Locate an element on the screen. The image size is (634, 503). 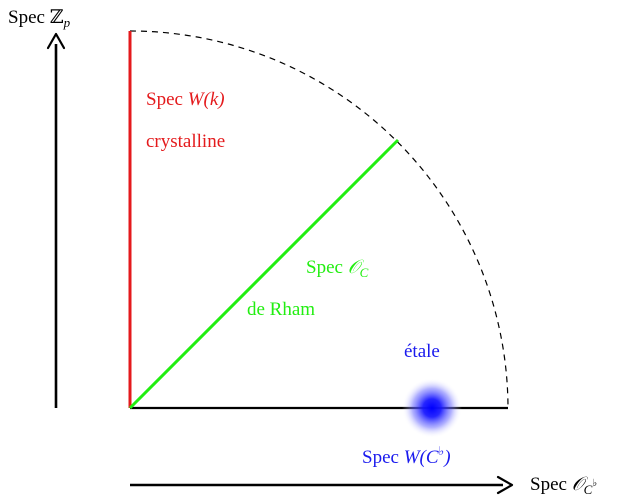
label-crystalline: crystalline is located at coordinates (186, 141).